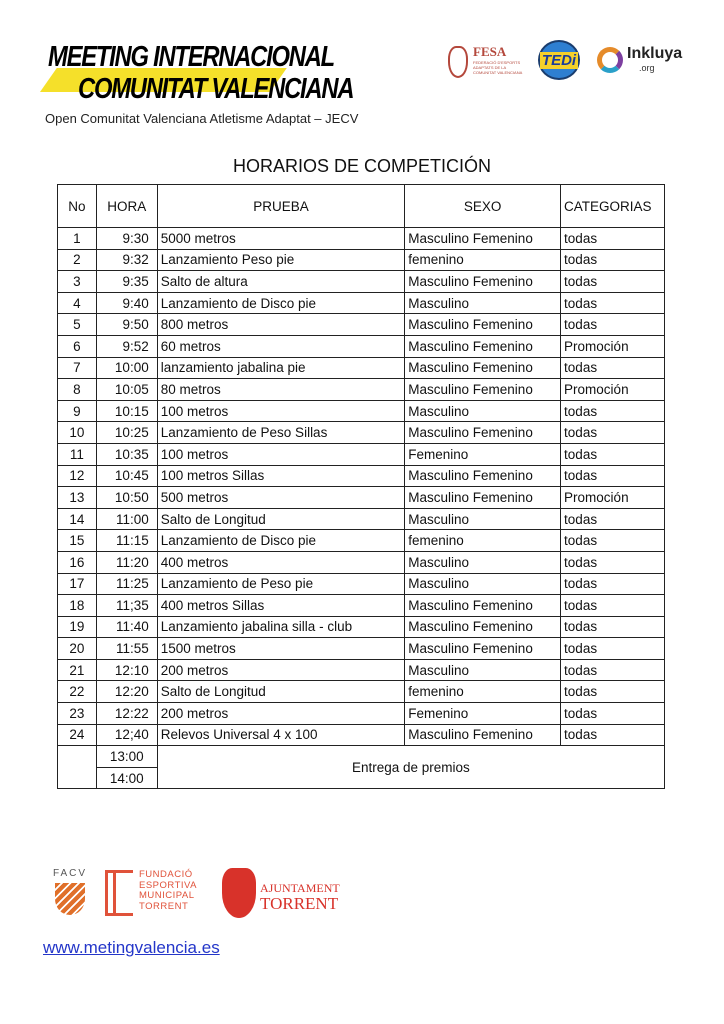 This screenshot has width=724, height=1024. I want to click on cell-hora: 11:20, so click(126, 562).